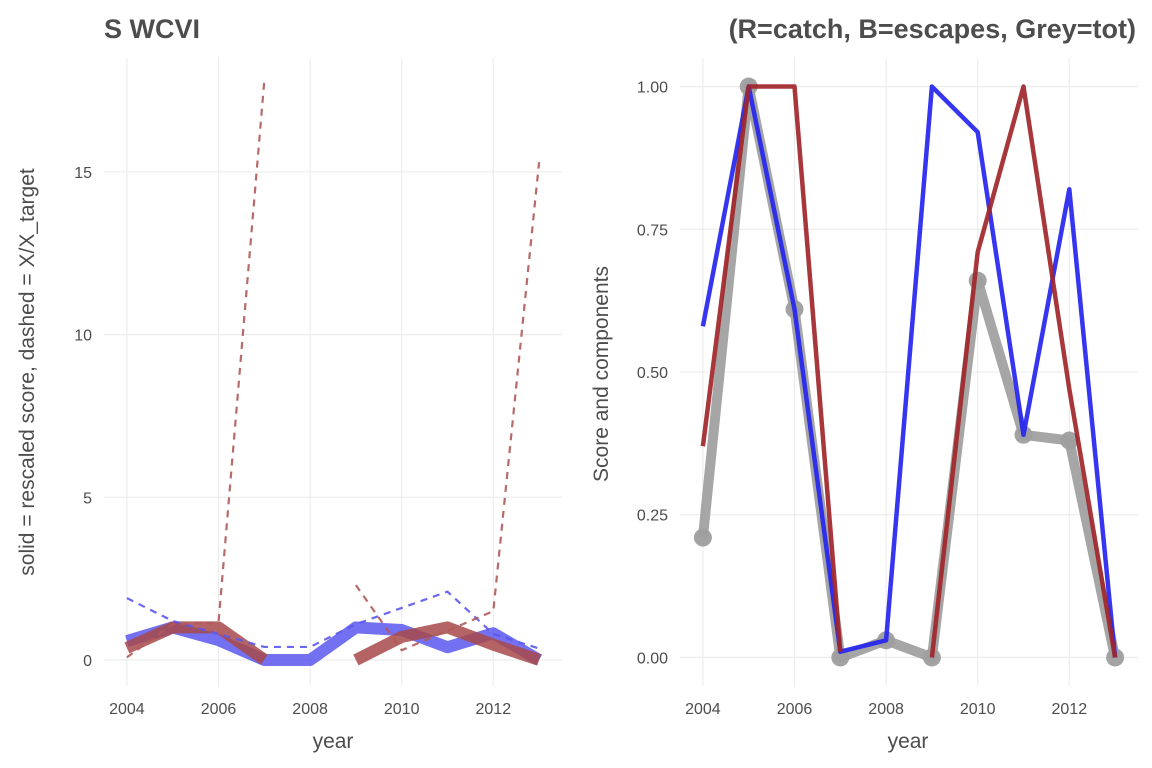 This screenshot has width=1152, height=768. Describe the element at coordinates (87, 661) in the screenshot. I see `y-tick-label: 0` at that location.